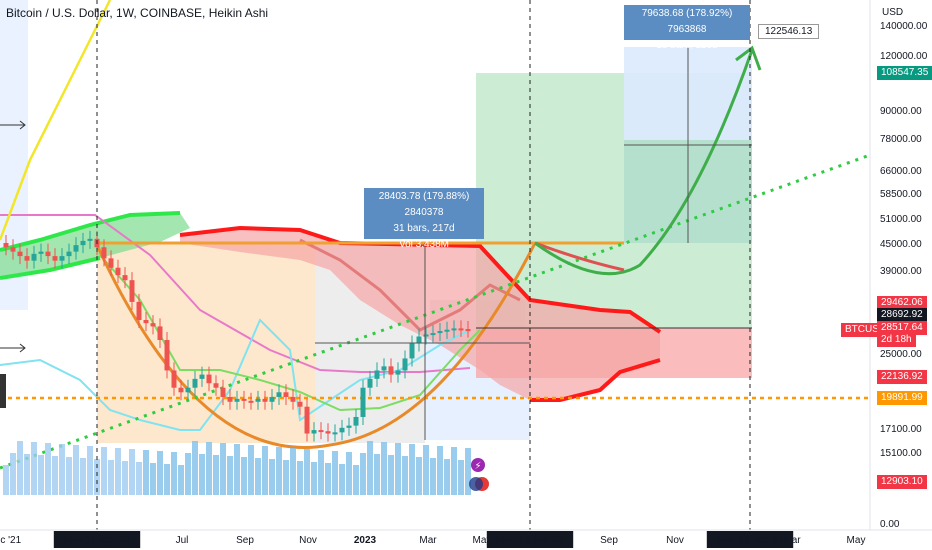 The width and height of the screenshot is (932, 550). What do you see at coordinates (11, 540) in the screenshot?
I see `x-tick-label: ec '21` at bounding box center [11, 540].